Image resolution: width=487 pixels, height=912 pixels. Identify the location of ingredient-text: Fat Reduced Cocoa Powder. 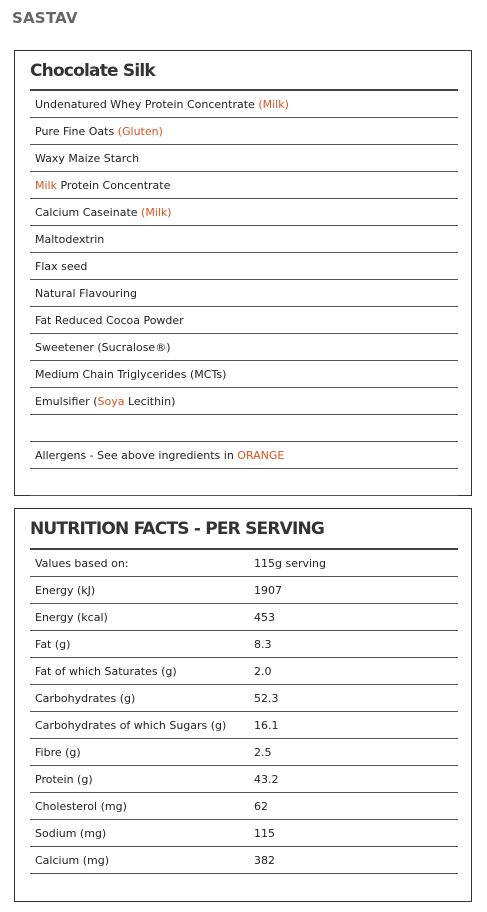
(109, 320).